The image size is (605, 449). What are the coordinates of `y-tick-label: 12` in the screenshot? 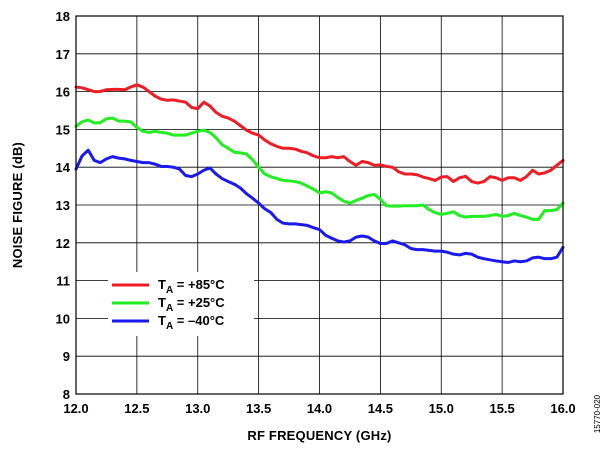 It's located at (63, 243).